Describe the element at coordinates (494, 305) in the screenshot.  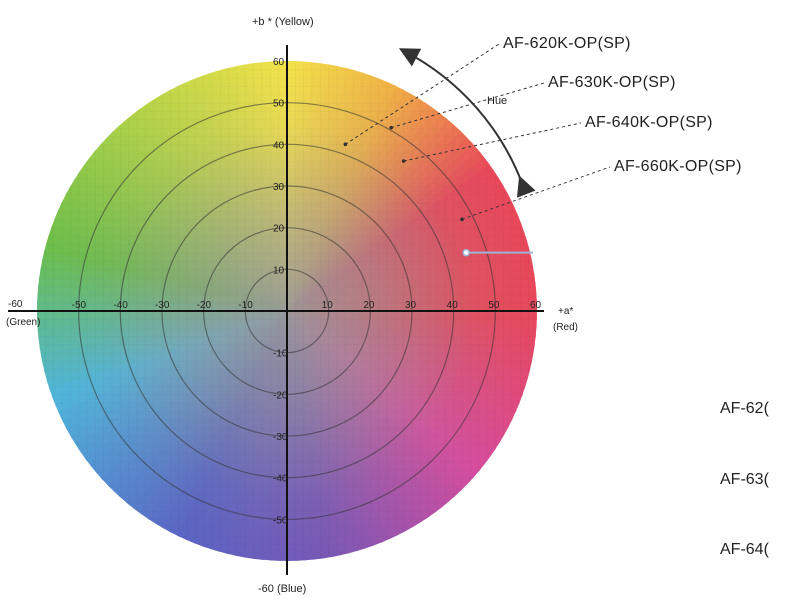
I see `a-axis-tick-label: 50` at that location.